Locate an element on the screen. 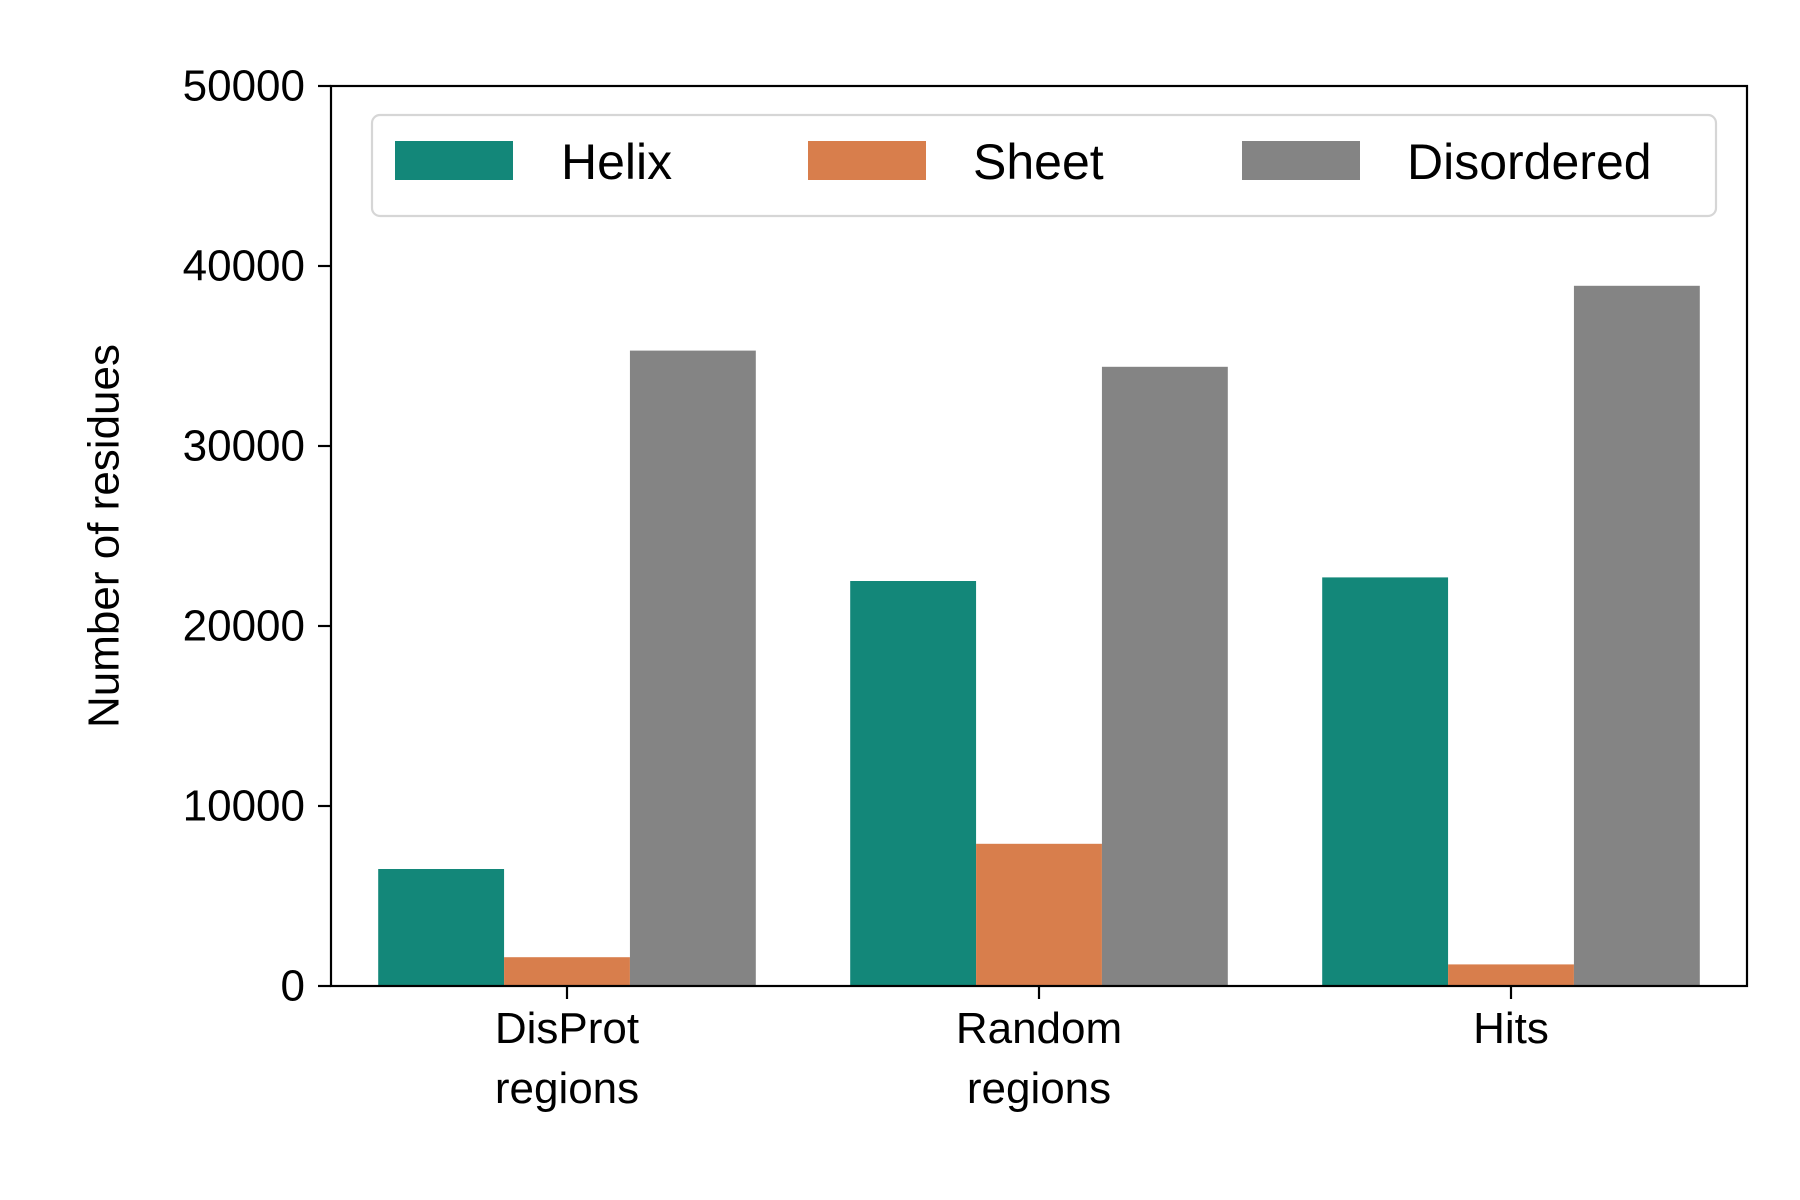 The image size is (1800, 1200). y-tick-label: 20000 is located at coordinates (244, 626).